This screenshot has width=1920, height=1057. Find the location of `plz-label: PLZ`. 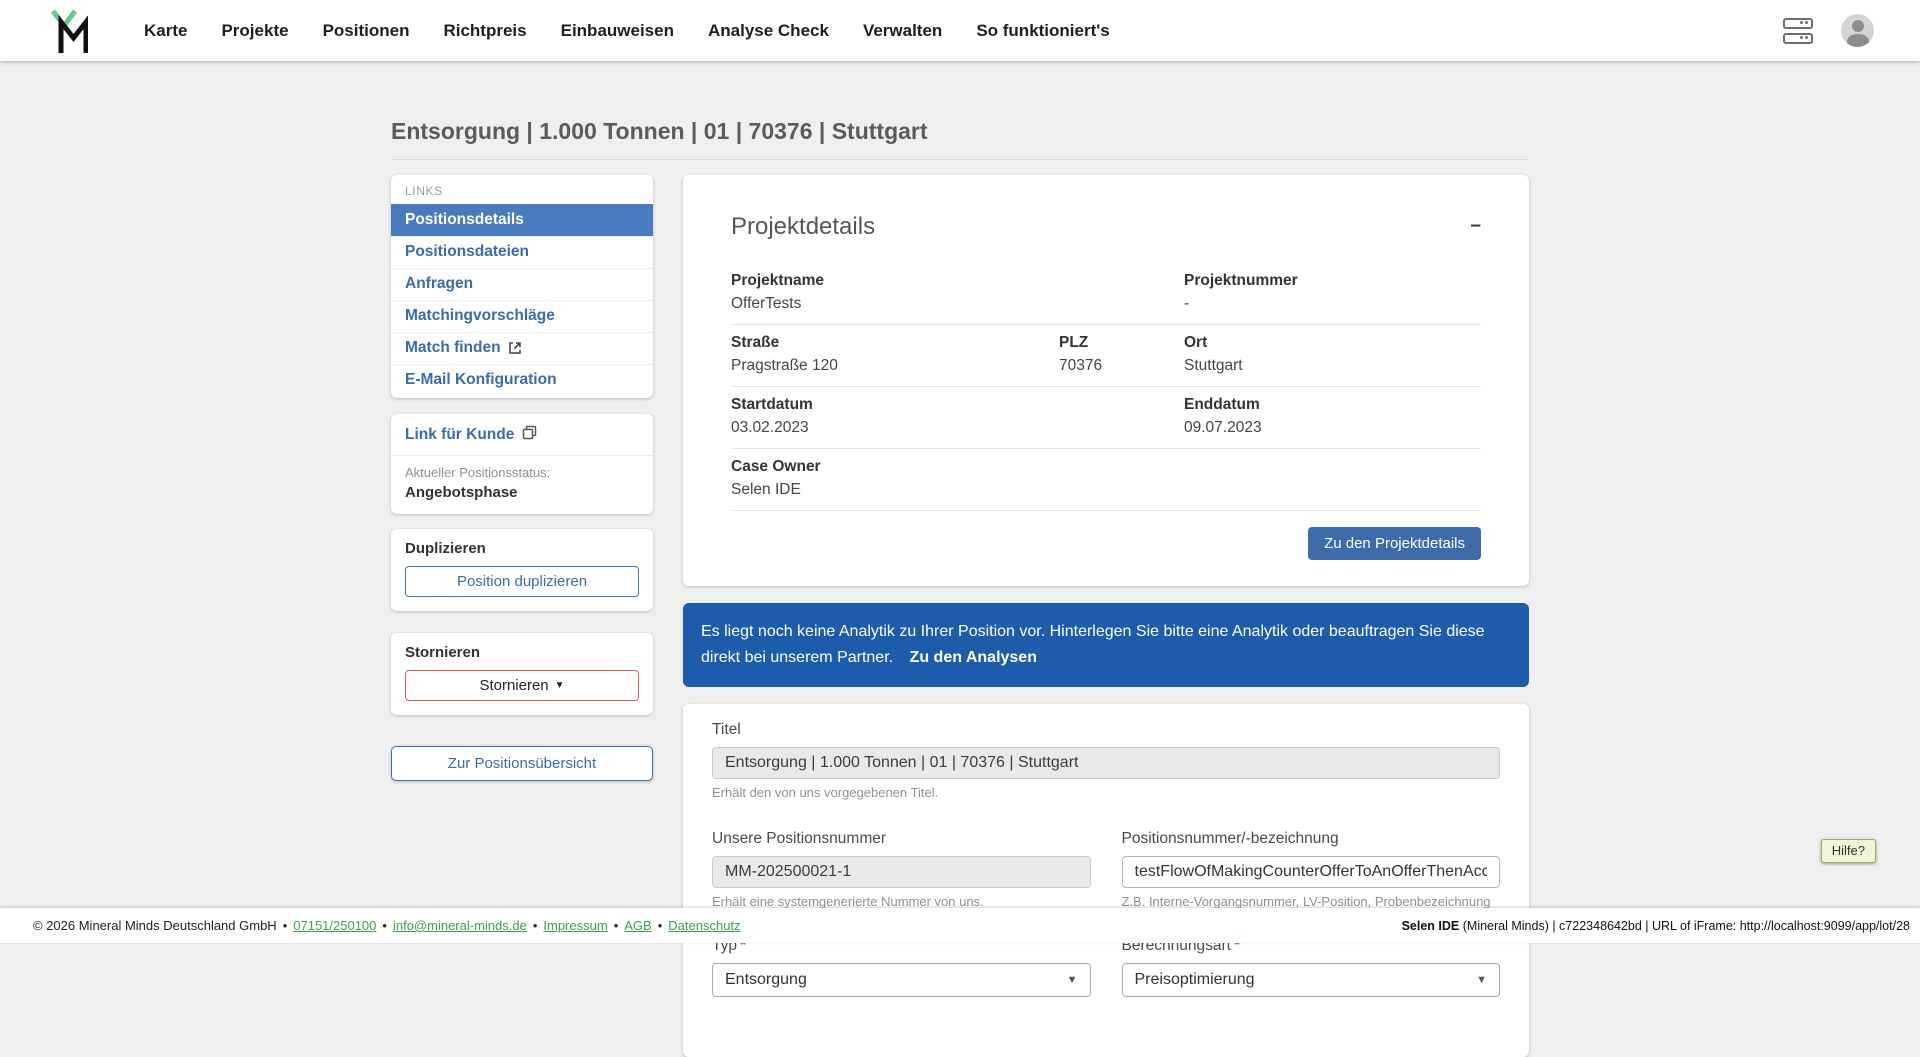

plz-label: PLZ is located at coordinates (1074, 342).